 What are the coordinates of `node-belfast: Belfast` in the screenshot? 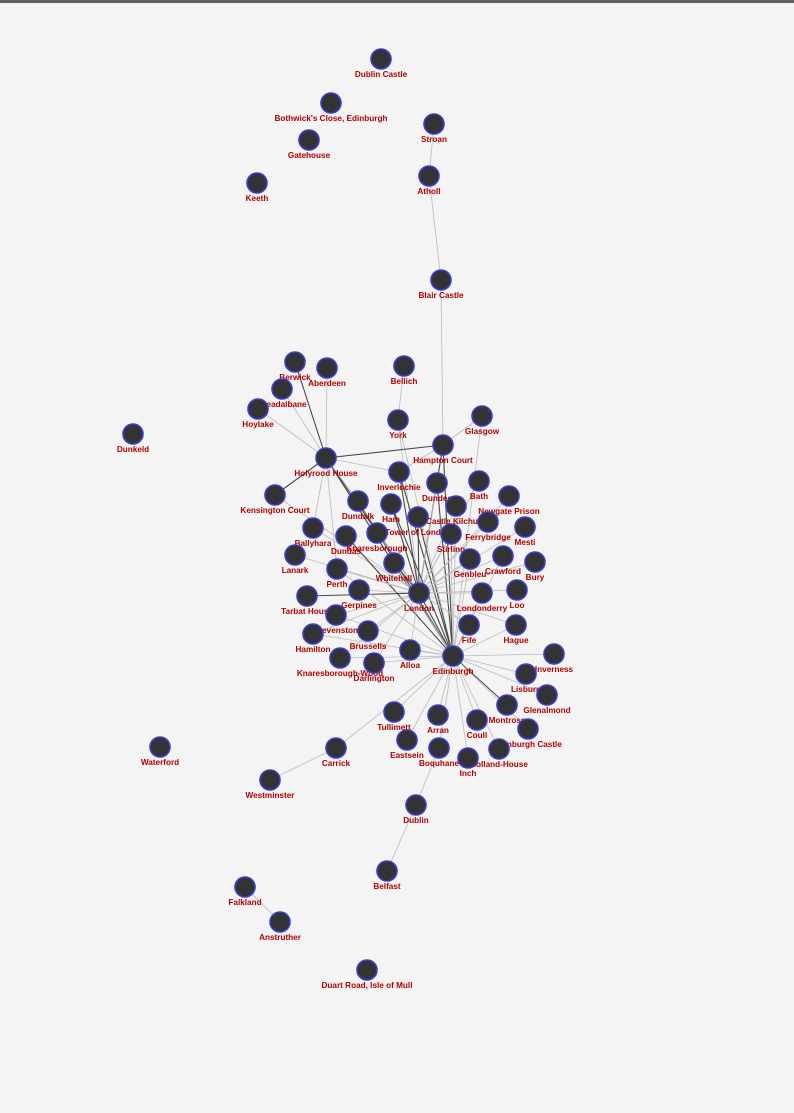 It's located at (387, 875).